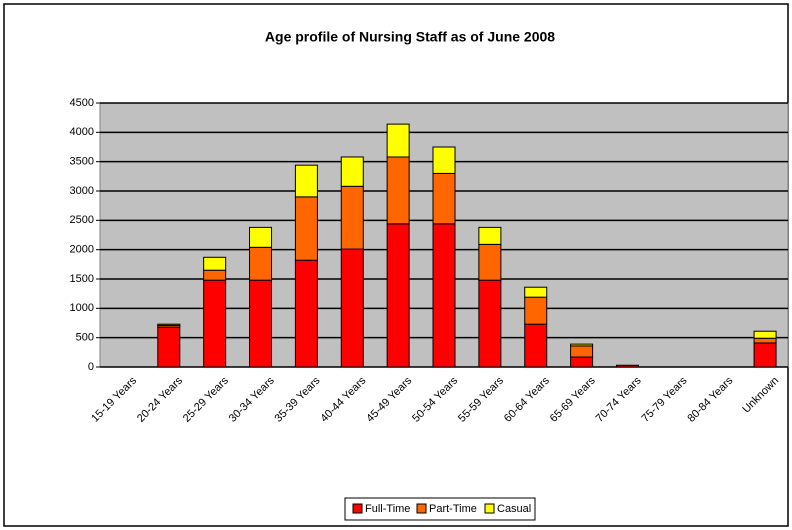 This screenshot has width=792, height=530. I want to click on y-tick-label: 4500, so click(82, 103).